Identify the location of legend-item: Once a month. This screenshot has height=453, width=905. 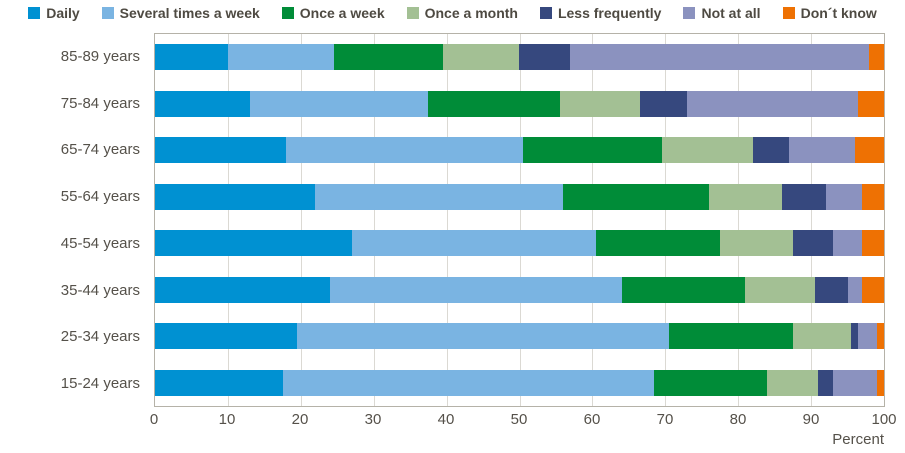
(462, 13).